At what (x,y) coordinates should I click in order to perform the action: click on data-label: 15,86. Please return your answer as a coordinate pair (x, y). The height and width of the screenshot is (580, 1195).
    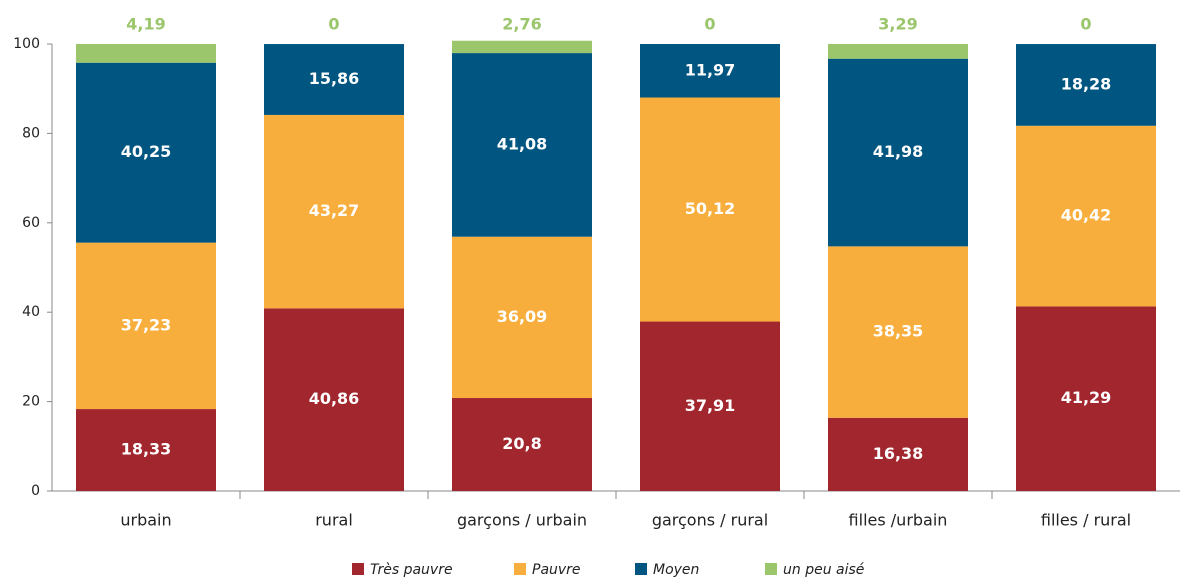
    Looking at the image, I should click on (334, 78).